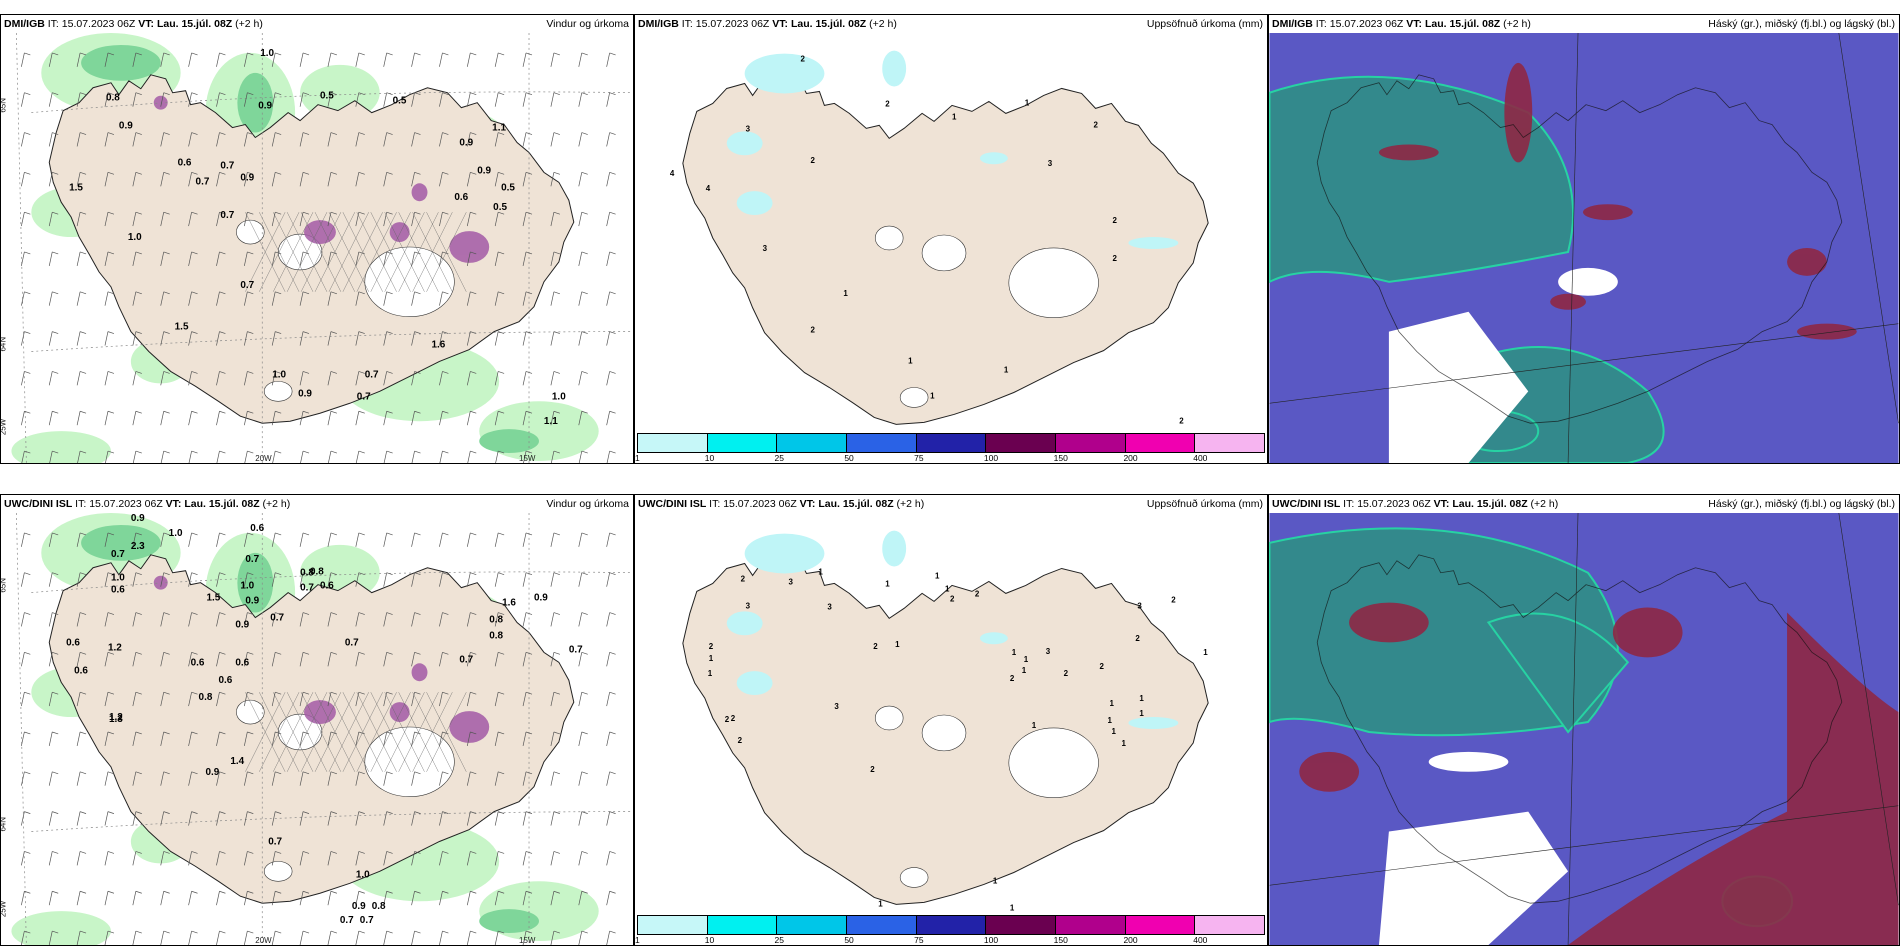 This screenshot has width=1900, height=950. What do you see at coordinates (1467, 269) in the screenshot?
I see `high-cloud` at bounding box center [1467, 269].